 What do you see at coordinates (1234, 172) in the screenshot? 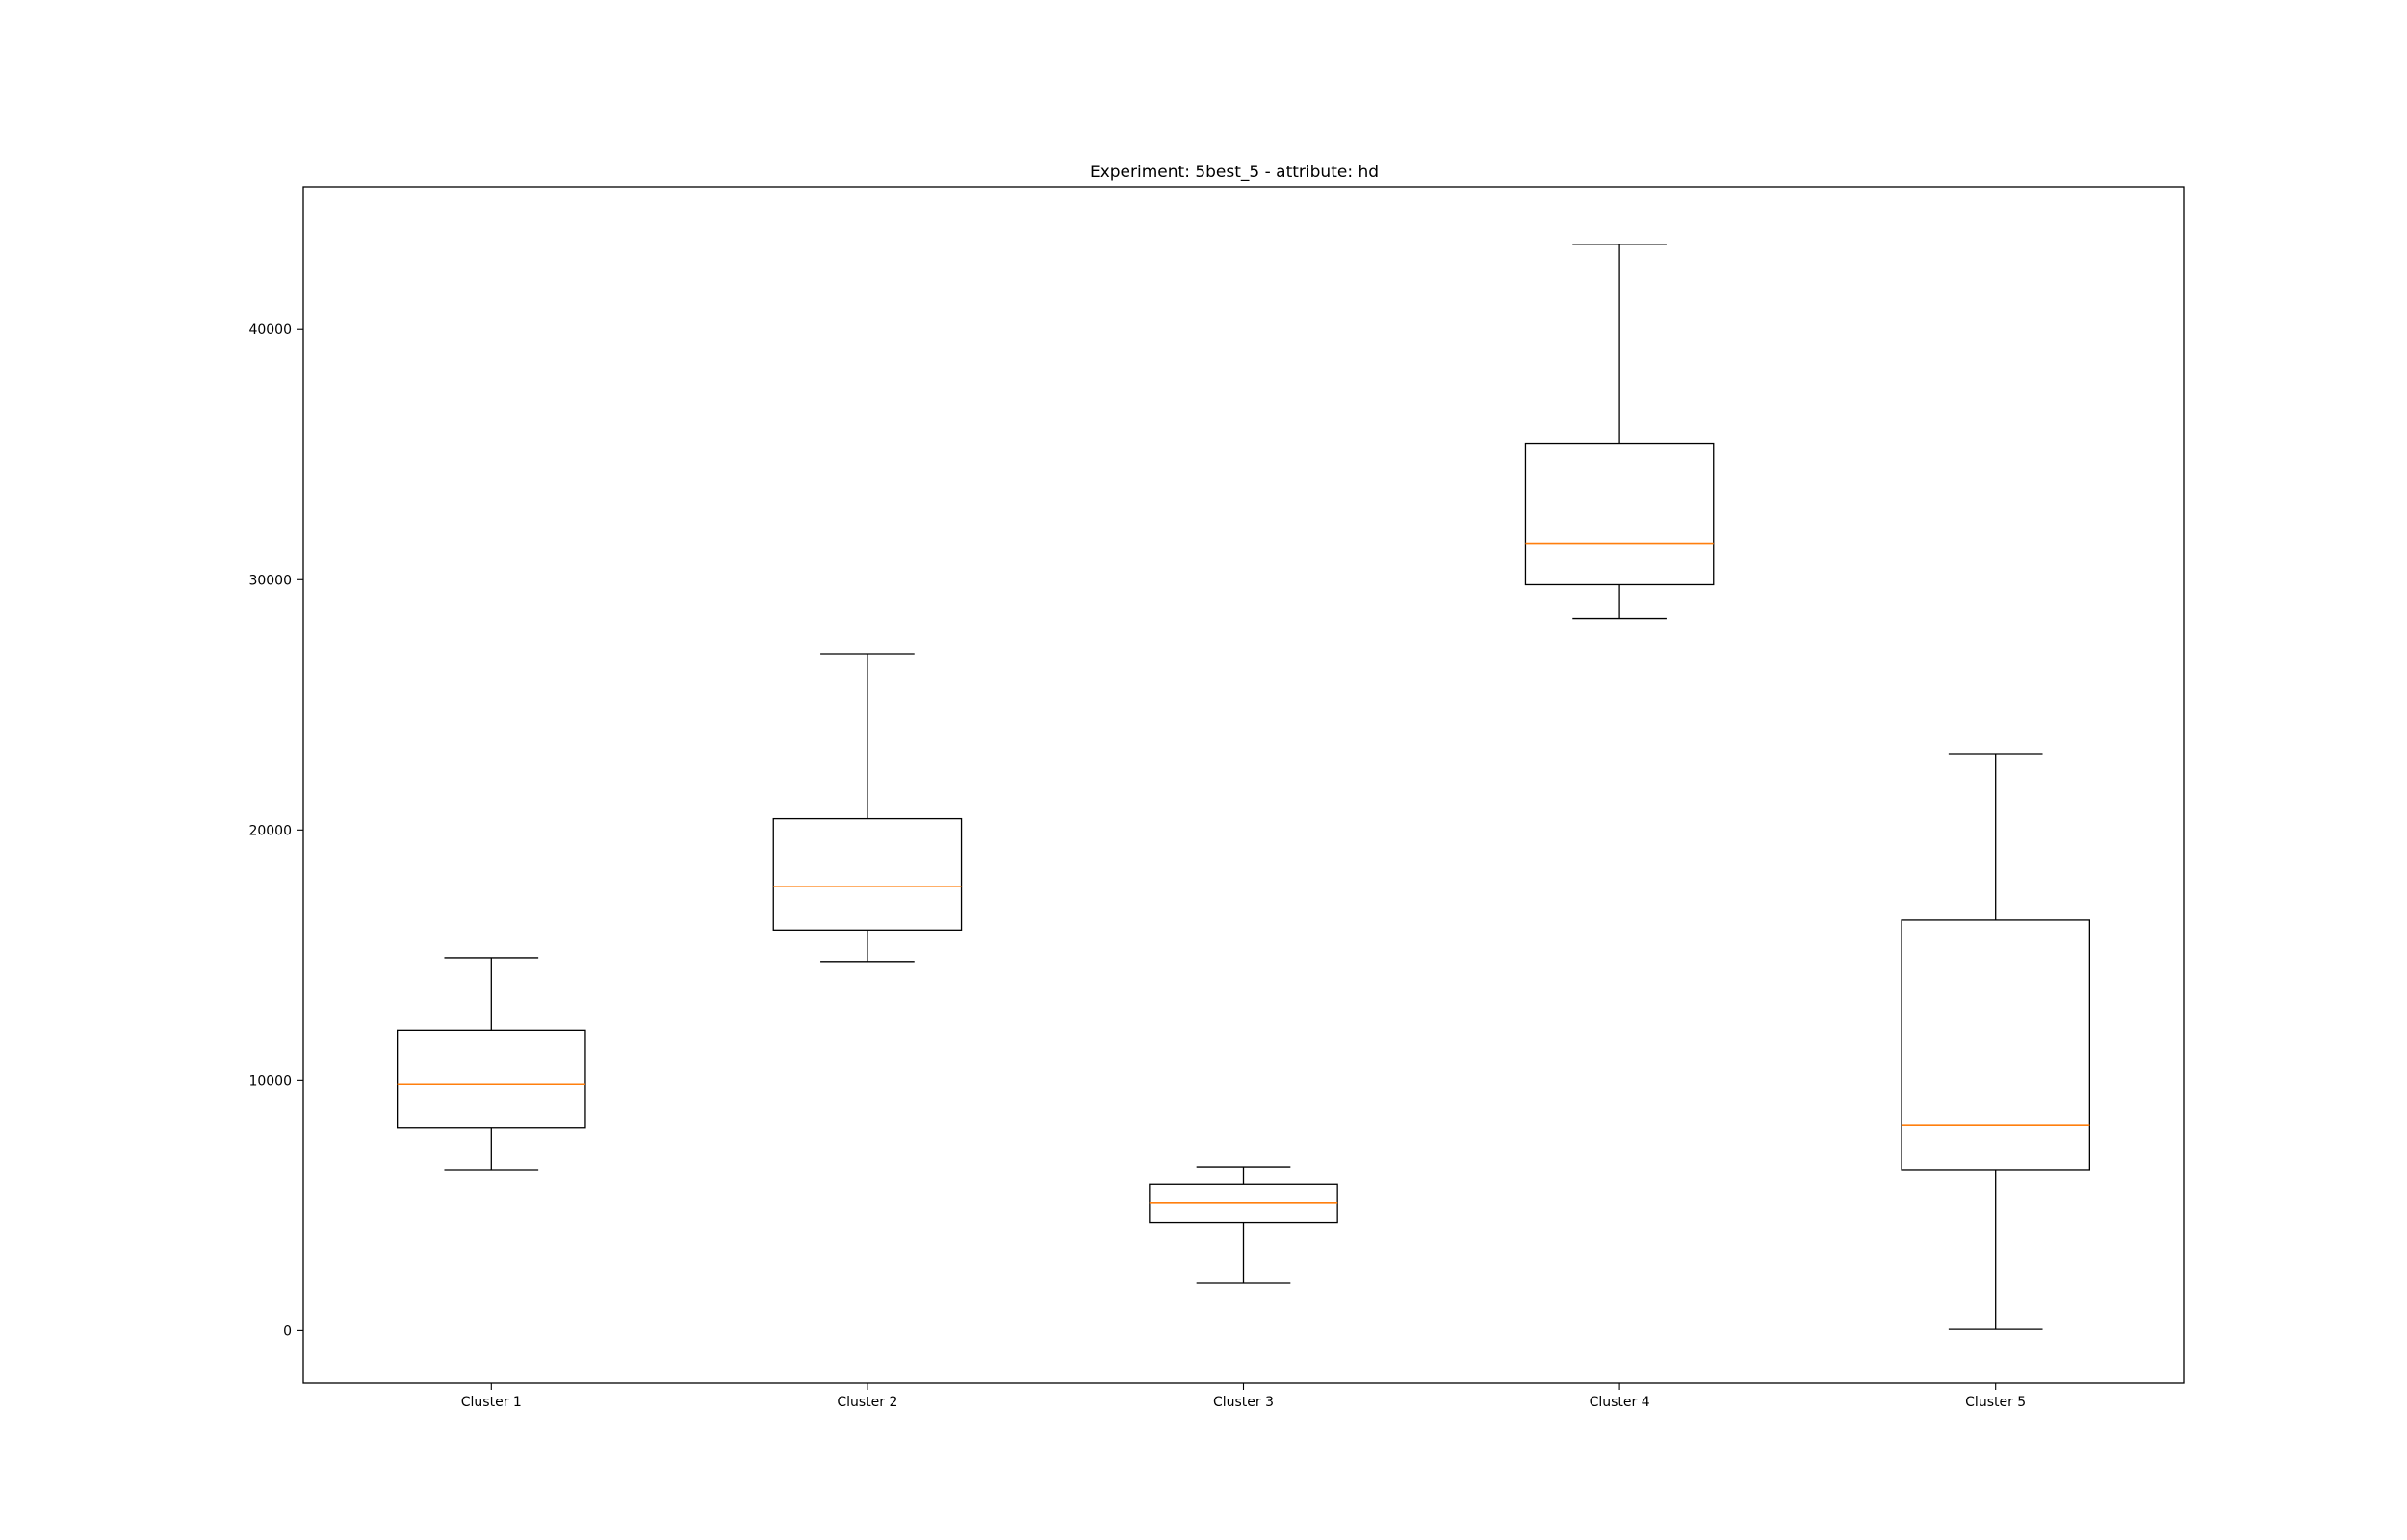
I see `chart-title: Experiment: 5best_5 - attribute: hd` at bounding box center [1234, 172].